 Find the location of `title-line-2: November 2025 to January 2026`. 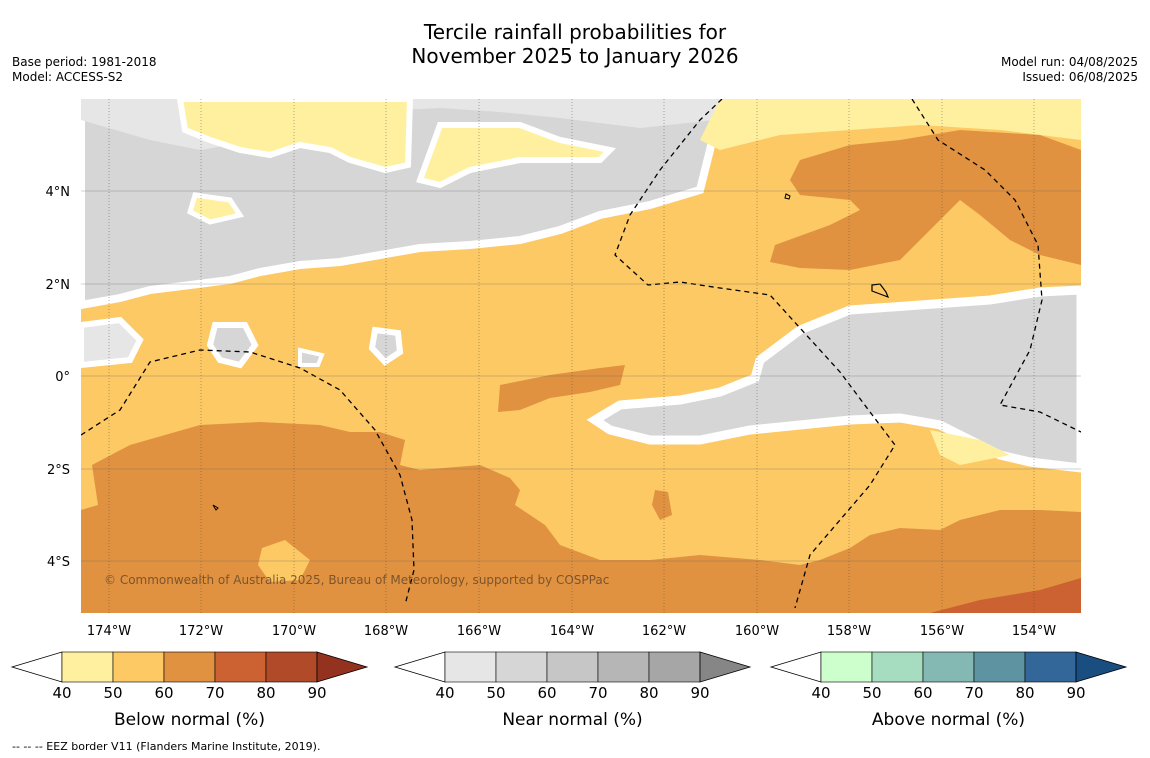

title-line-2: November 2025 to January 2026 is located at coordinates (575, 56).